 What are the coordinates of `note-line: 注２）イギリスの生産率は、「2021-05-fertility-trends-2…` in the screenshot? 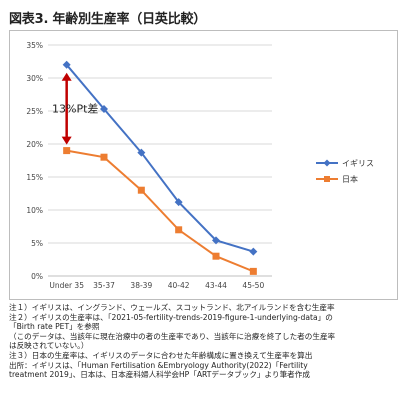 It's located at (171, 317).